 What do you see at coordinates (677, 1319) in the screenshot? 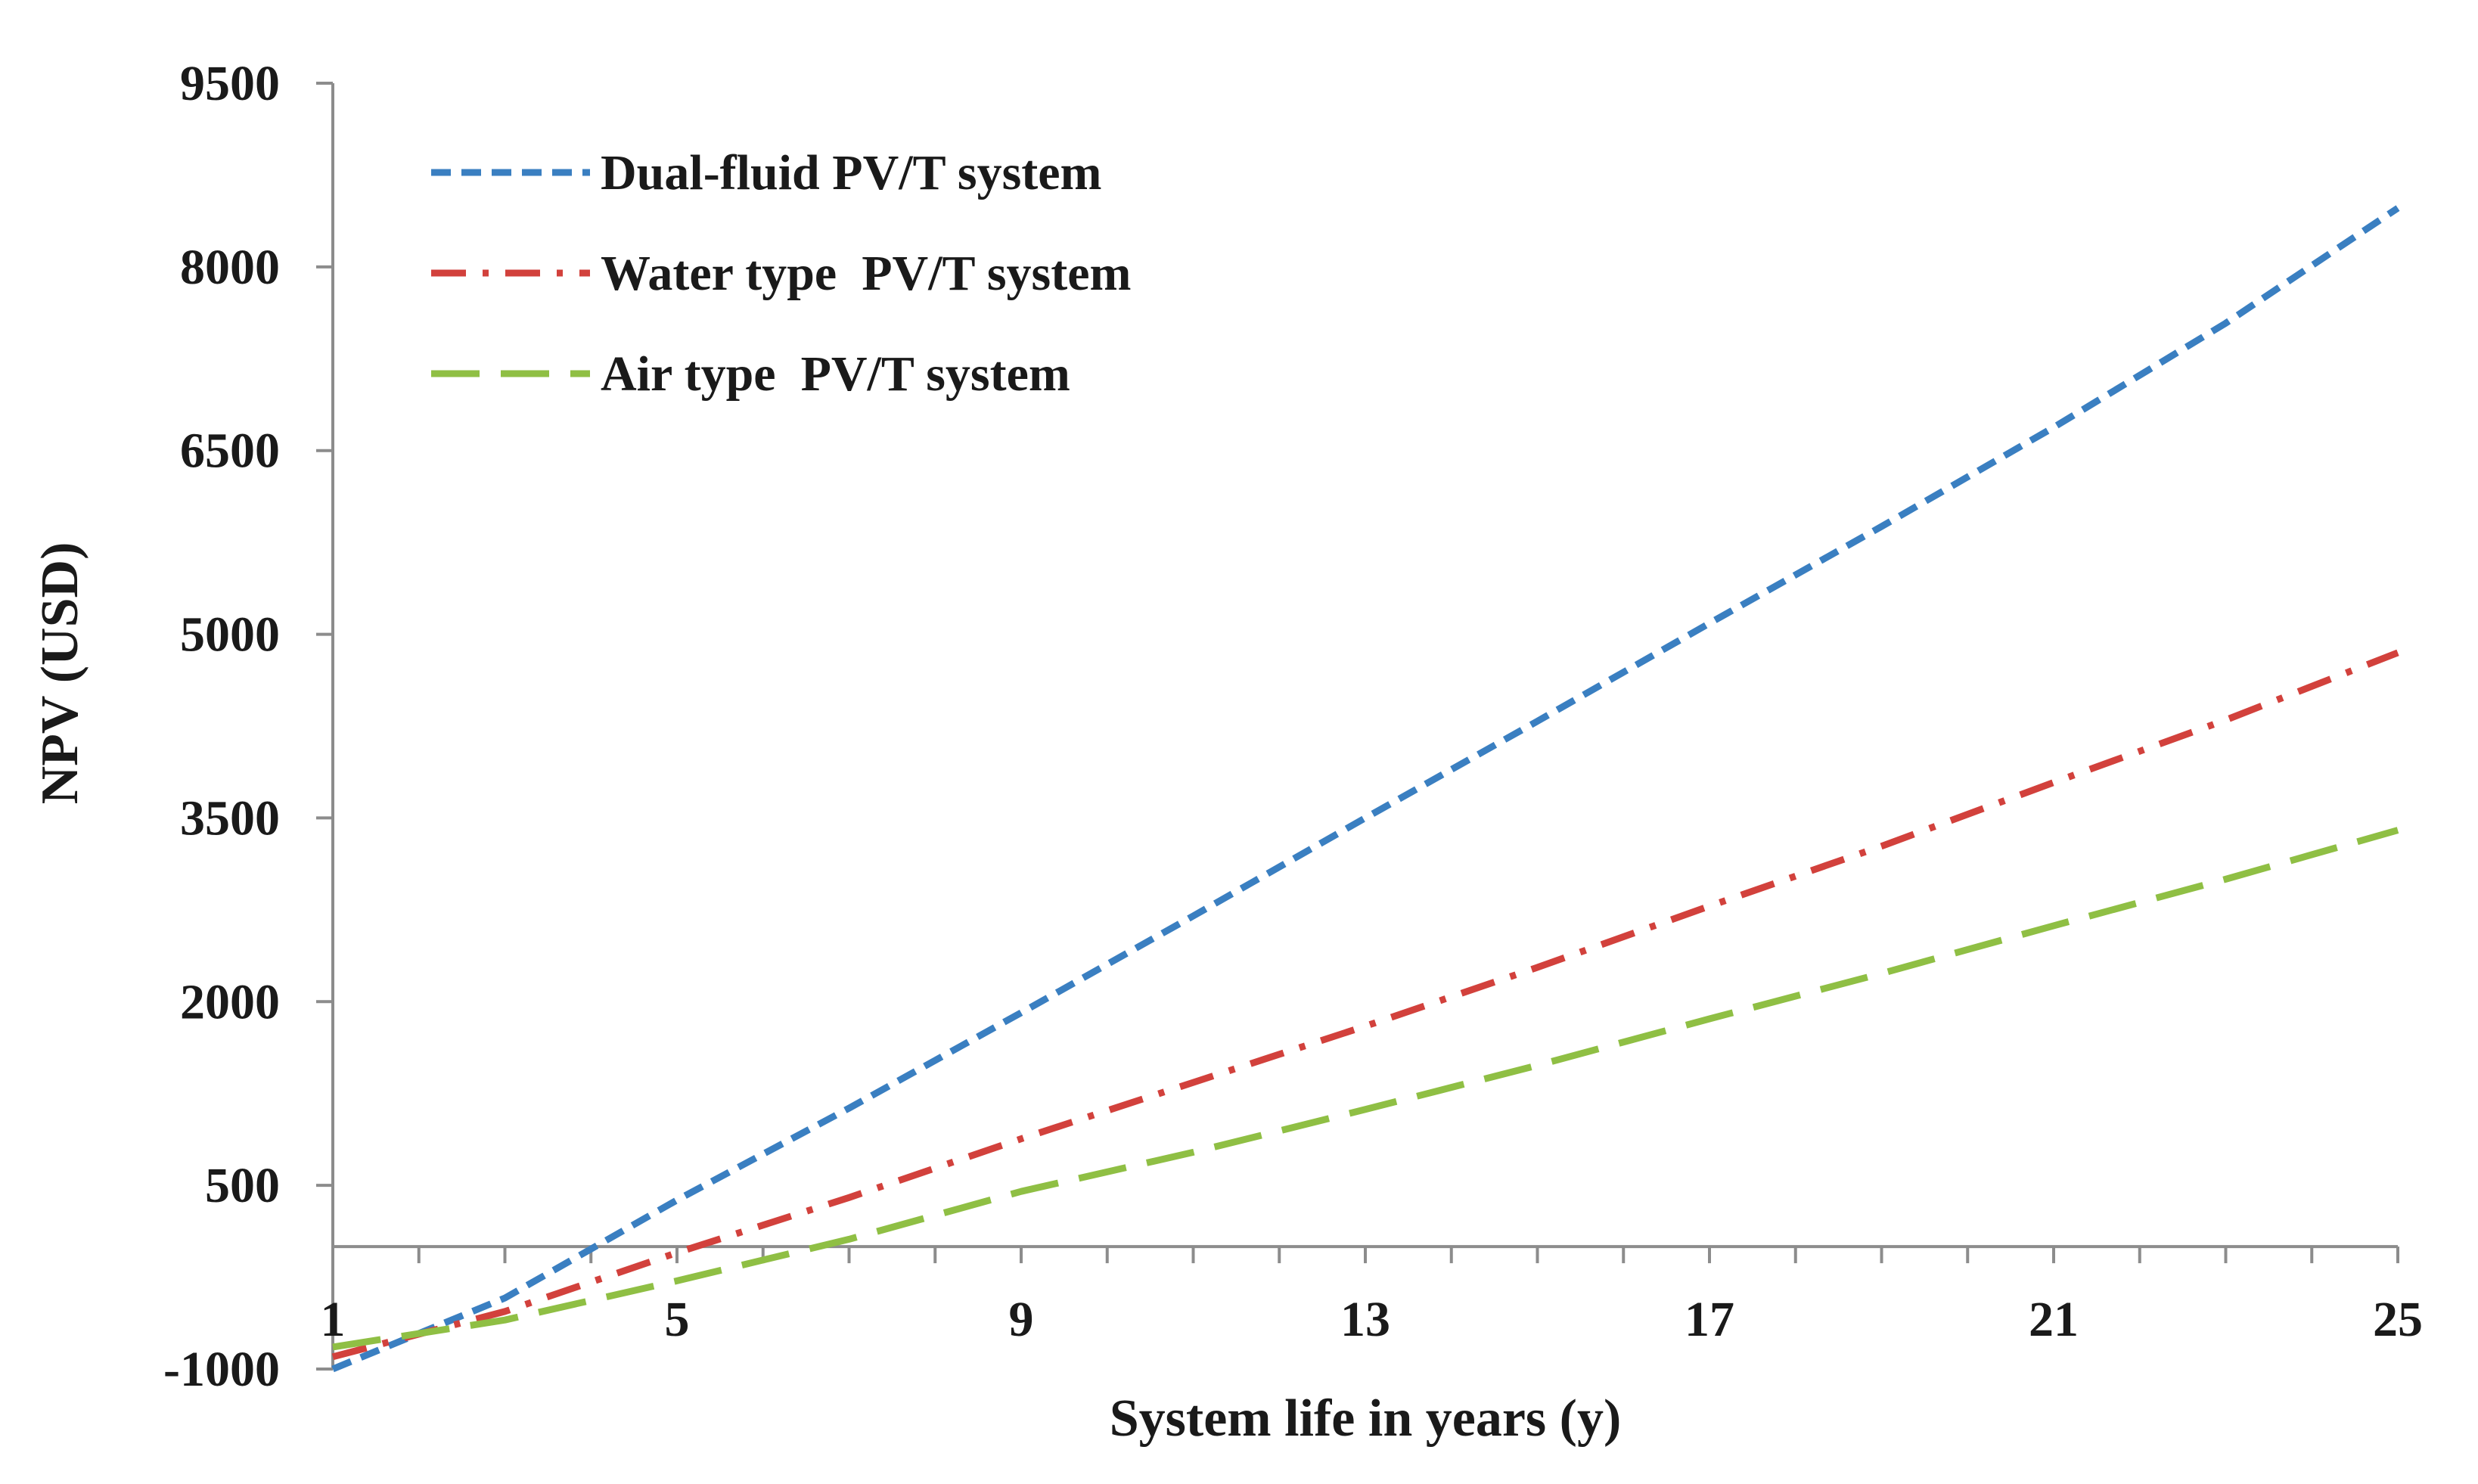
I see `x-tick-label: 5` at bounding box center [677, 1319].